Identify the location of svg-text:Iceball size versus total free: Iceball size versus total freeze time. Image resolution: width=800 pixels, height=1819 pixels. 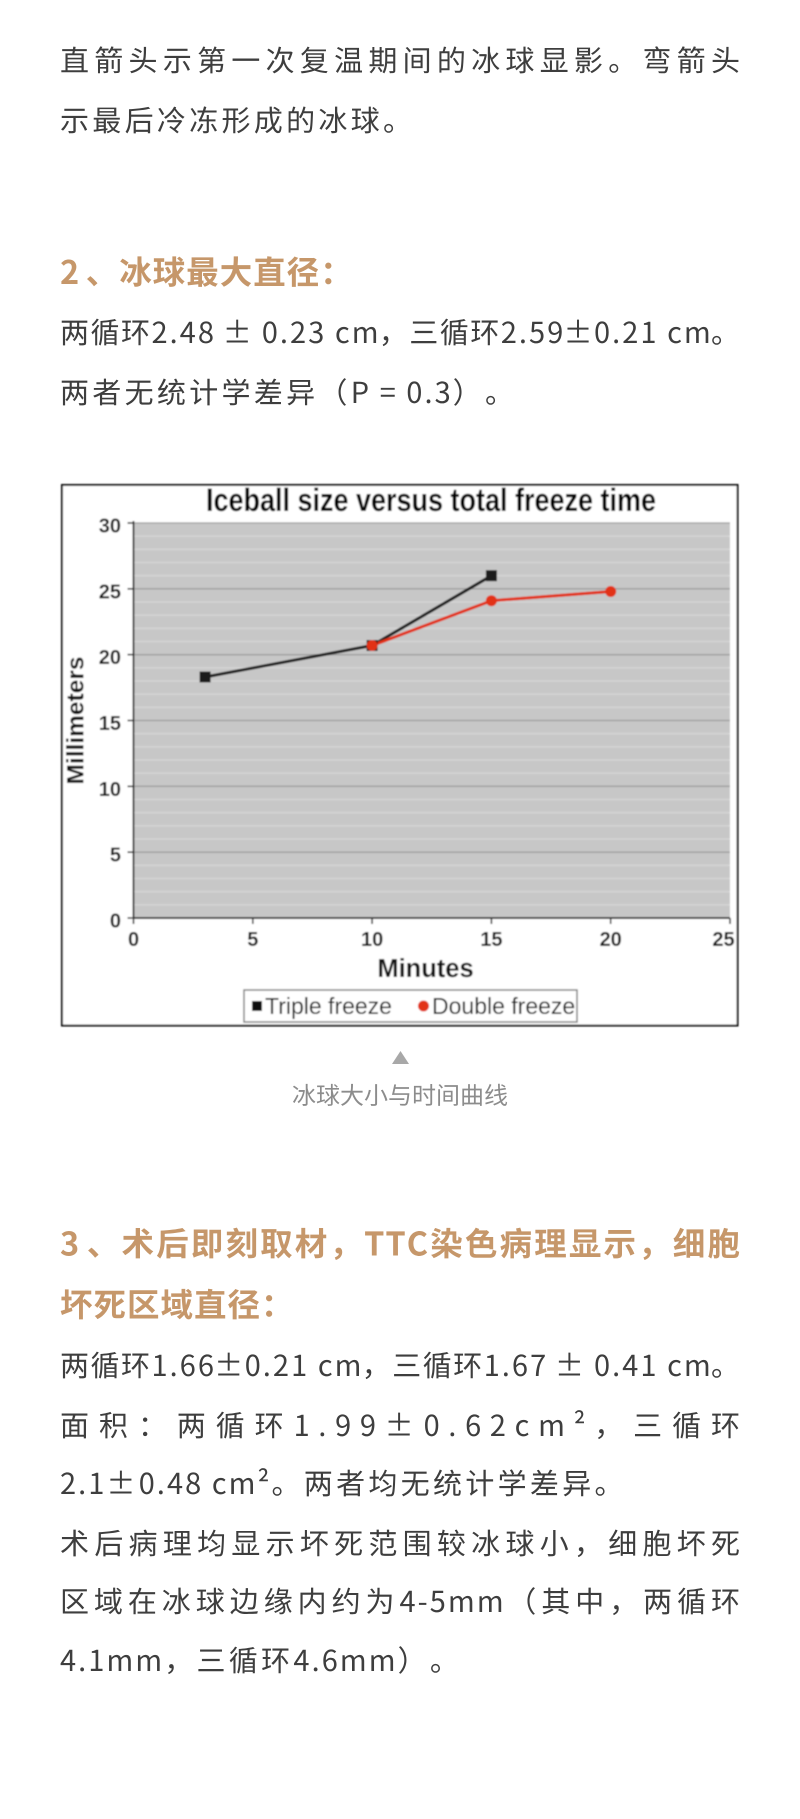
(431, 500).